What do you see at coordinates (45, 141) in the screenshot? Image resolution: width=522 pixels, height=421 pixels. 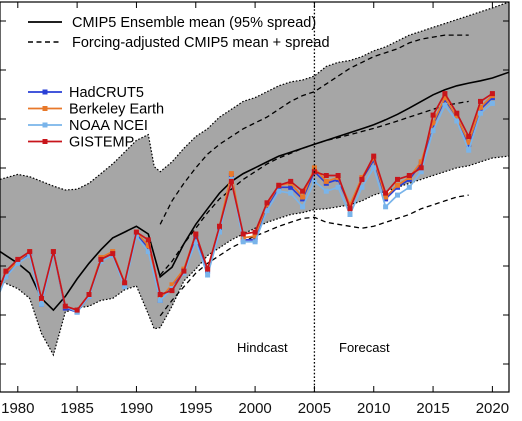 I see `legend-gistemp-marker` at bounding box center [45, 141].